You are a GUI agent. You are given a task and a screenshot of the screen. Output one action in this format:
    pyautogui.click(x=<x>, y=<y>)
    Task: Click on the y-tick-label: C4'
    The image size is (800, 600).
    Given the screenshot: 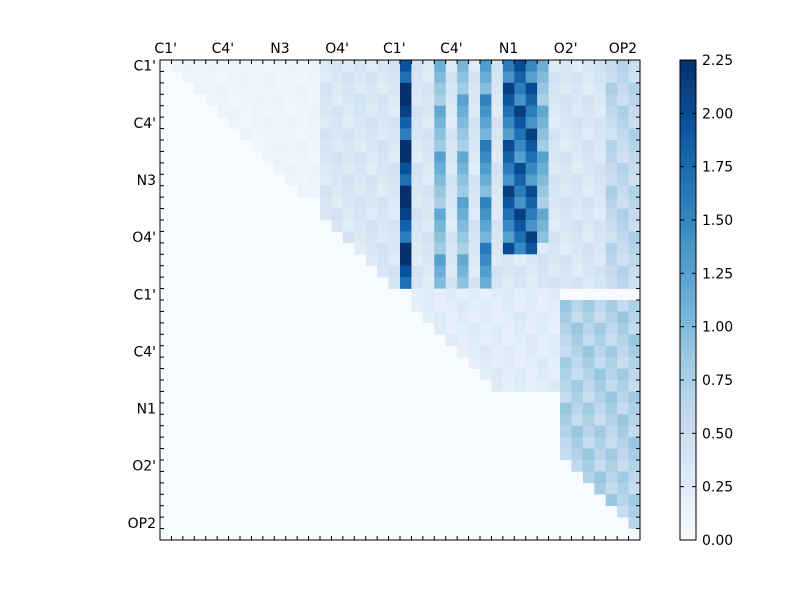 What is the action you would take?
    pyautogui.click(x=144, y=352)
    